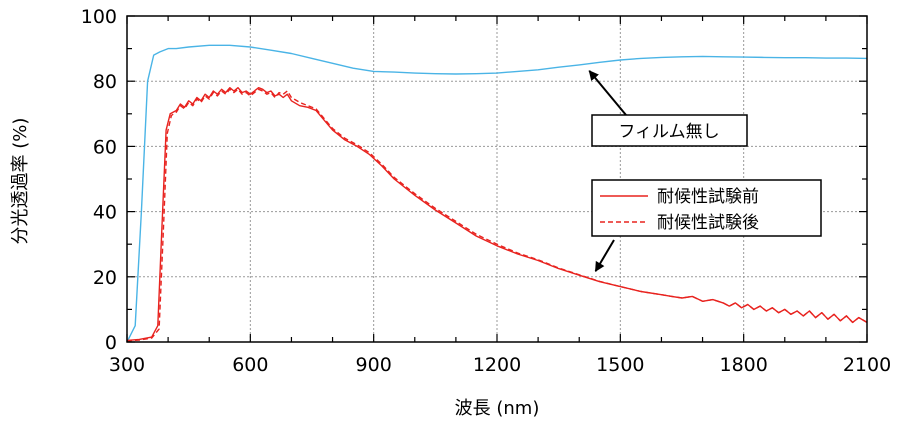 This screenshot has height=426, width=899. What do you see at coordinates (105, 147) in the screenshot?
I see `y-tick-label: 60` at bounding box center [105, 147].